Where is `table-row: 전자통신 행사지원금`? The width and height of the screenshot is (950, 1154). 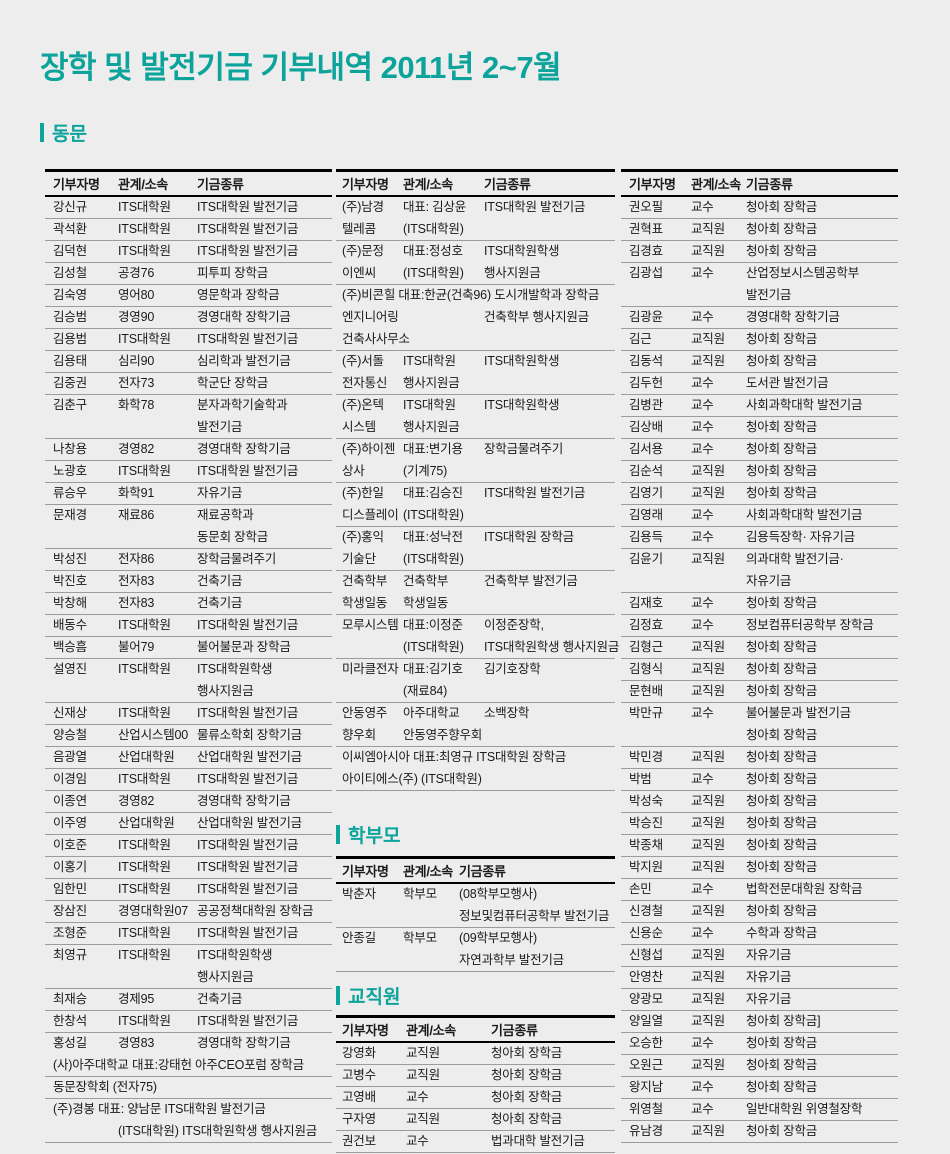
table-row: 전자통신 행사지원금 is located at coordinates (475, 384).